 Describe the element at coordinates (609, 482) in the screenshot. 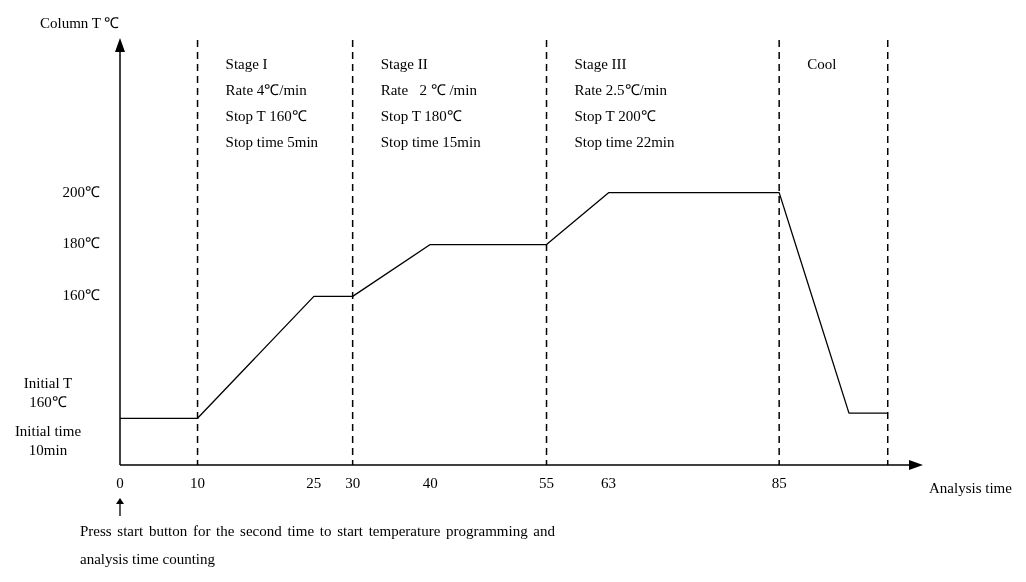

I see `x-tick-label: 63` at that location.